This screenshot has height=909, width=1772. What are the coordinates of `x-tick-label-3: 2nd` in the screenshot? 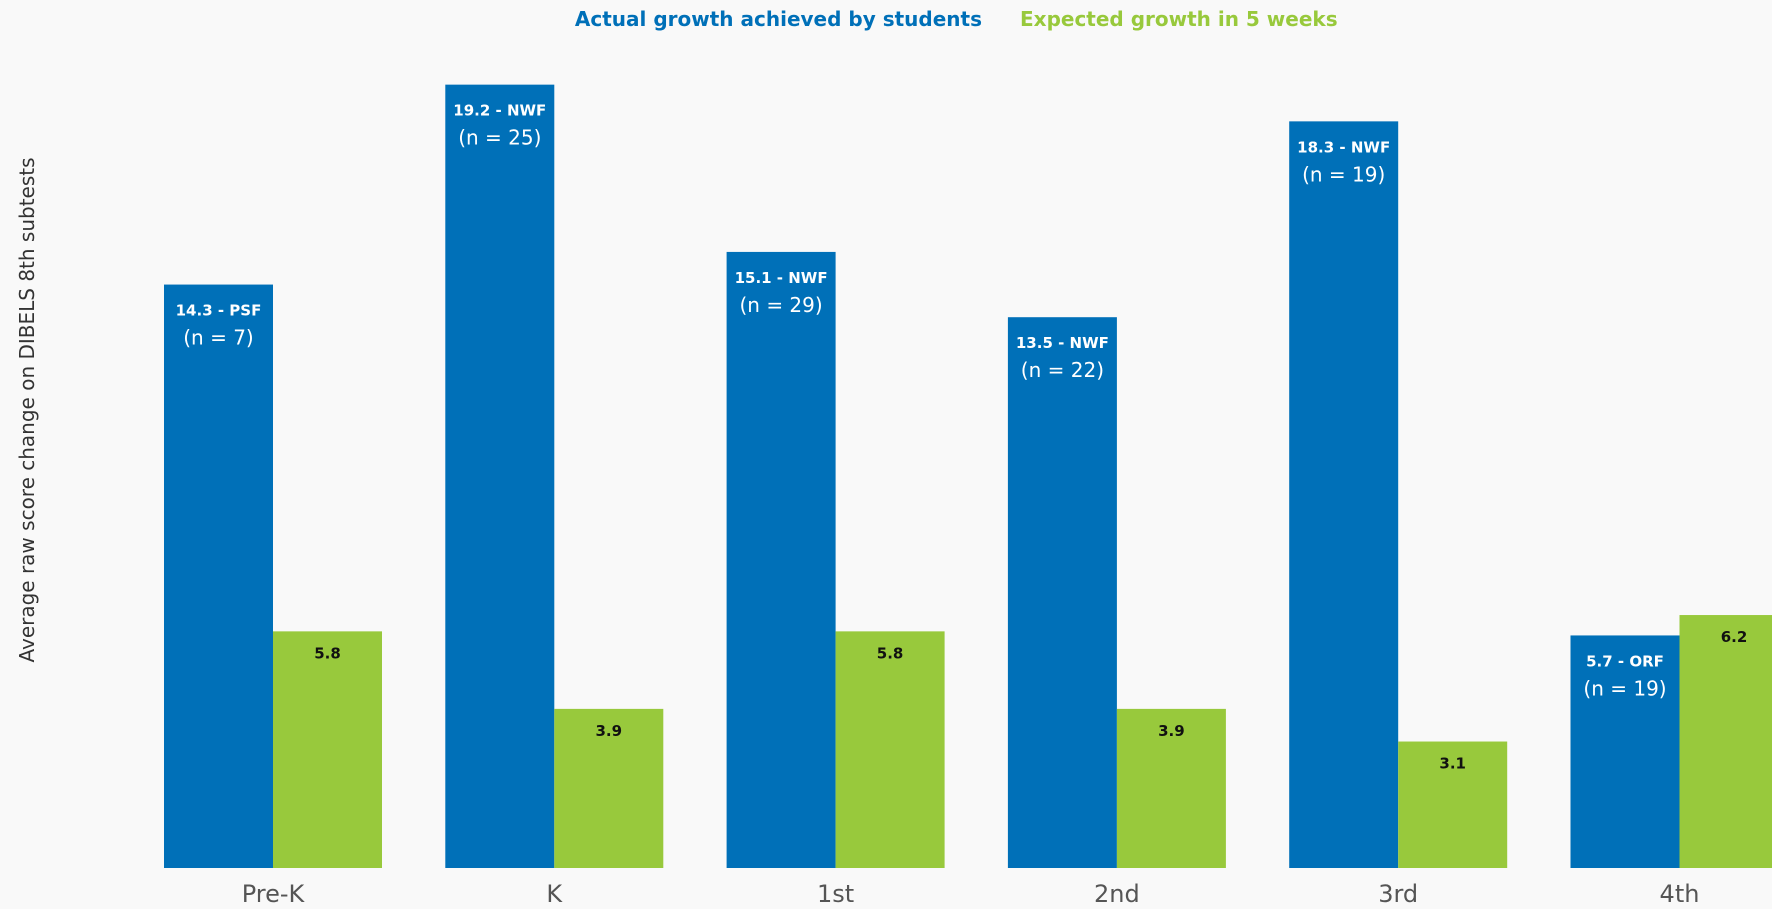 It's located at (1117, 894).